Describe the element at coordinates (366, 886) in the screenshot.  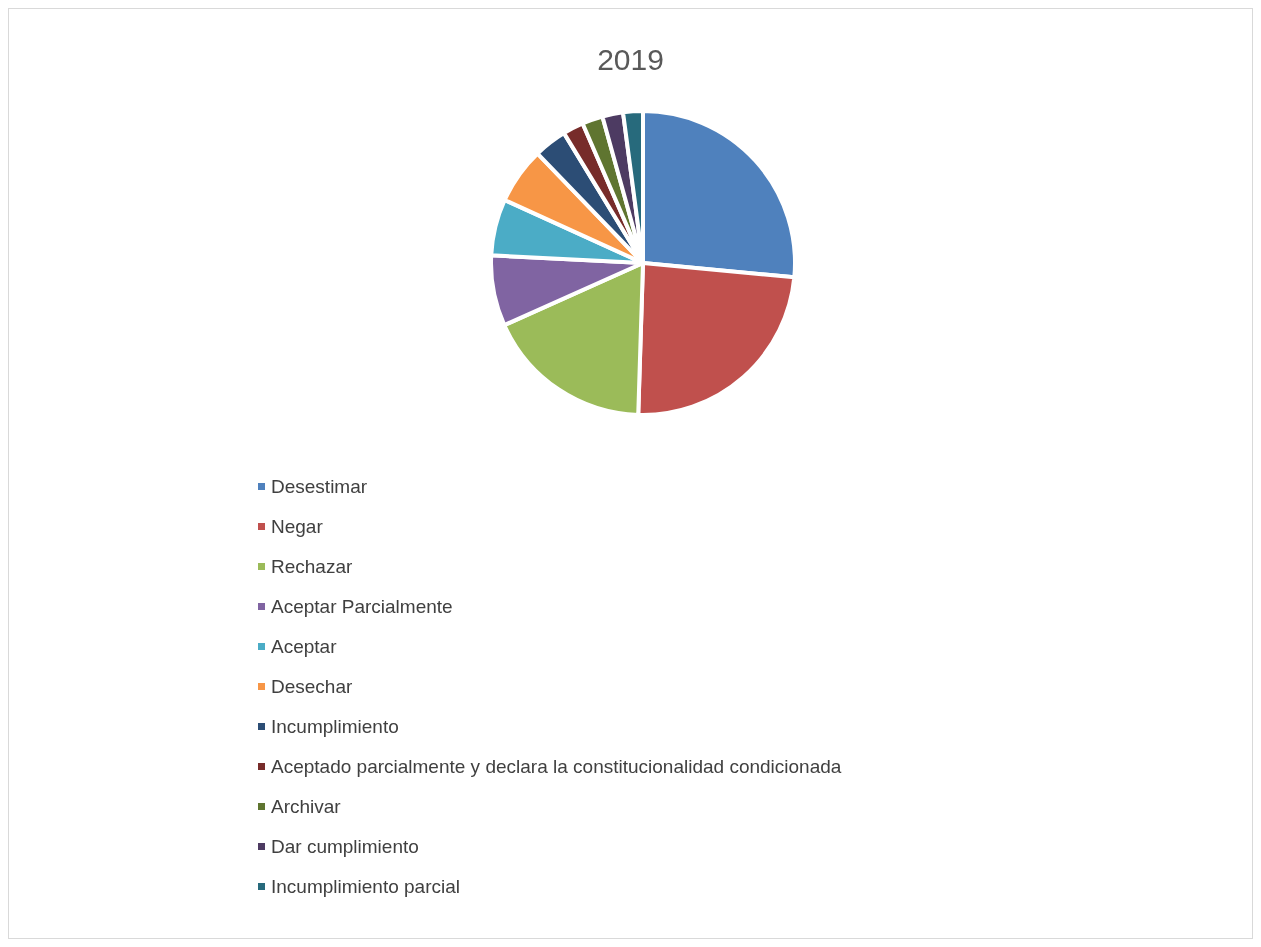
I see `legend-label: Incumplimiento parcial` at that location.